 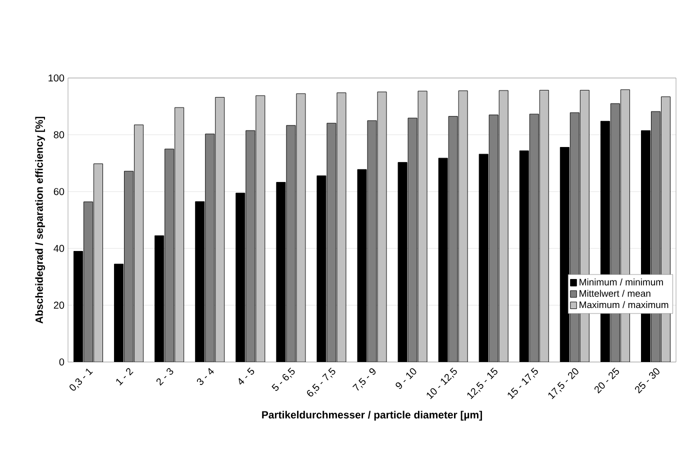 What do you see at coordinates (283, 379) in the screenshot?
I see `x-tick-label: 5 - 6,5` at bounding box center [283, 379].